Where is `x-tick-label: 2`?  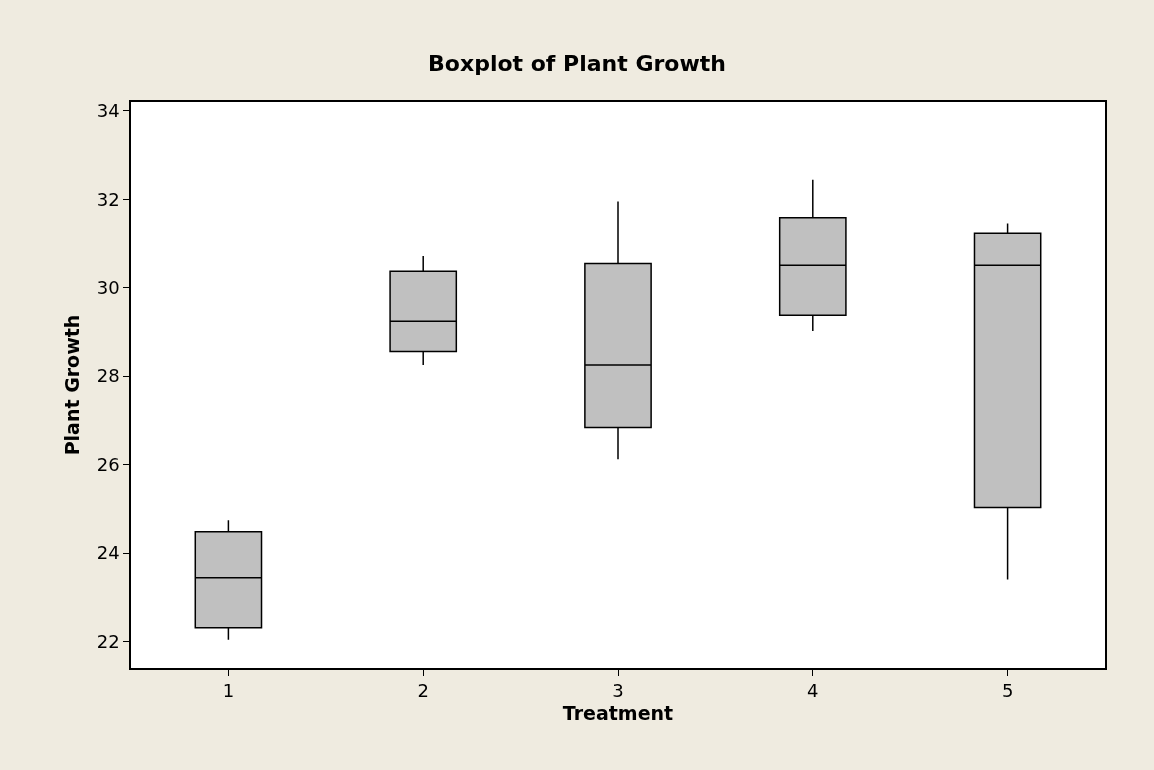
x-tick-label: 2 is located at coordinates (423, 691).